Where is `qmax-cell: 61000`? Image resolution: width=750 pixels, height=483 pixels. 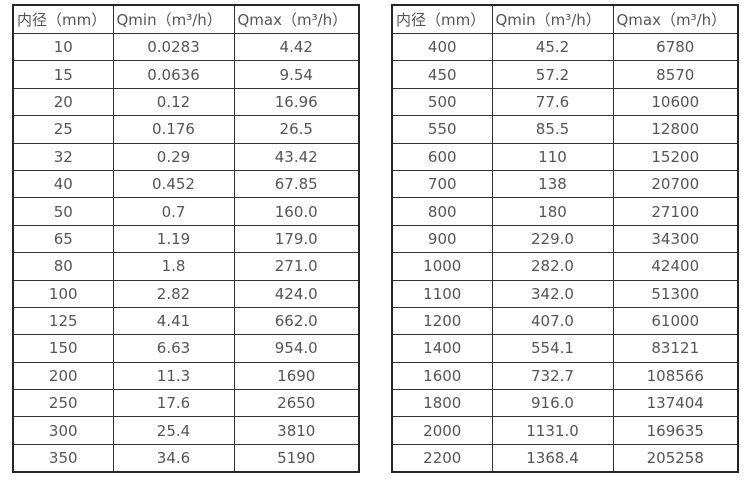 qmax-cell: 61000 is located at coordinates (675, 321).